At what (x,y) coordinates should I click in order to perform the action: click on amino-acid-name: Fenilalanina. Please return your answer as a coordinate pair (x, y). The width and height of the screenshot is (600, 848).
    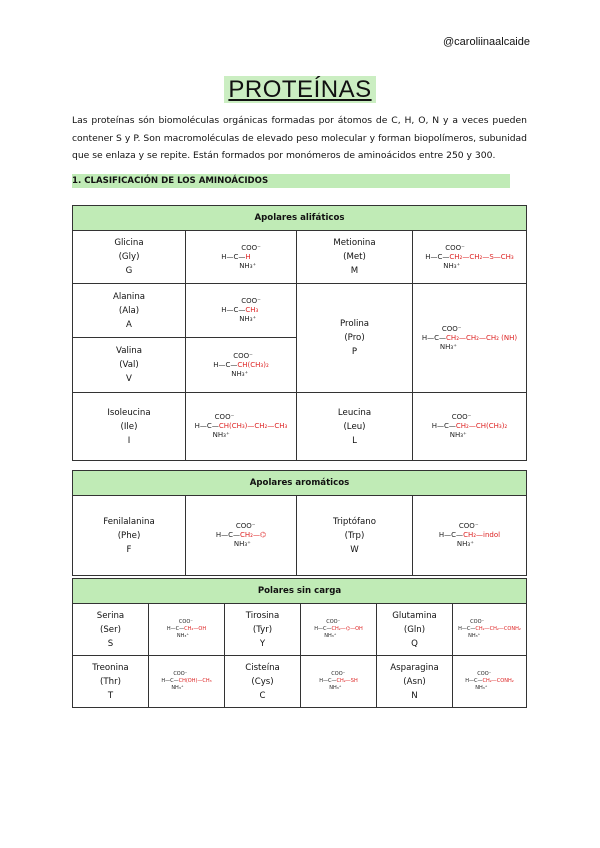
    Looking at the image, I should click on (129, 521).